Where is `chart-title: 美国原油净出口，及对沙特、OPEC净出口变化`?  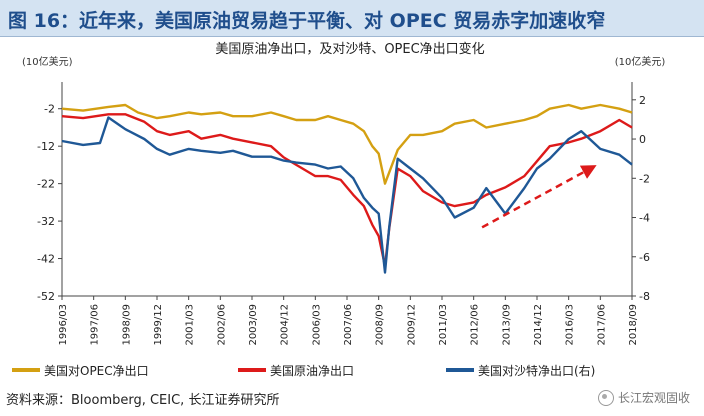
chart-title: 美国原油净出口，及对沙特、OPEC净出口变化 is located at coordinates (349, 49).